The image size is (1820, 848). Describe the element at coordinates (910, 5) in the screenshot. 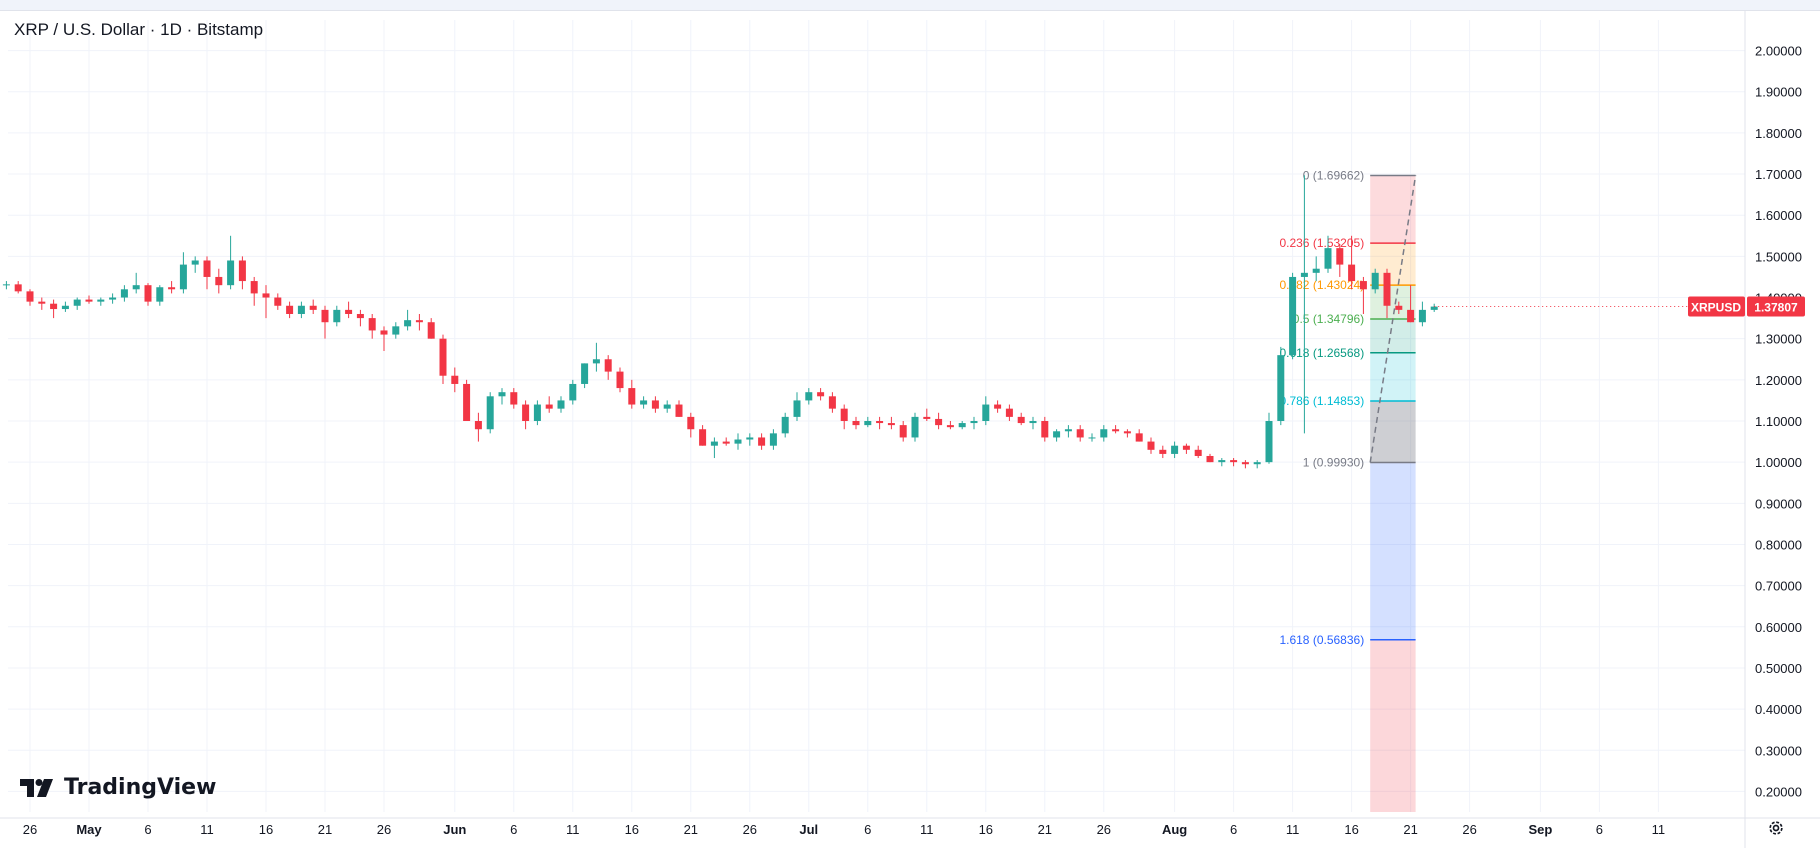

I see `top-toolbar-strip` at that location.